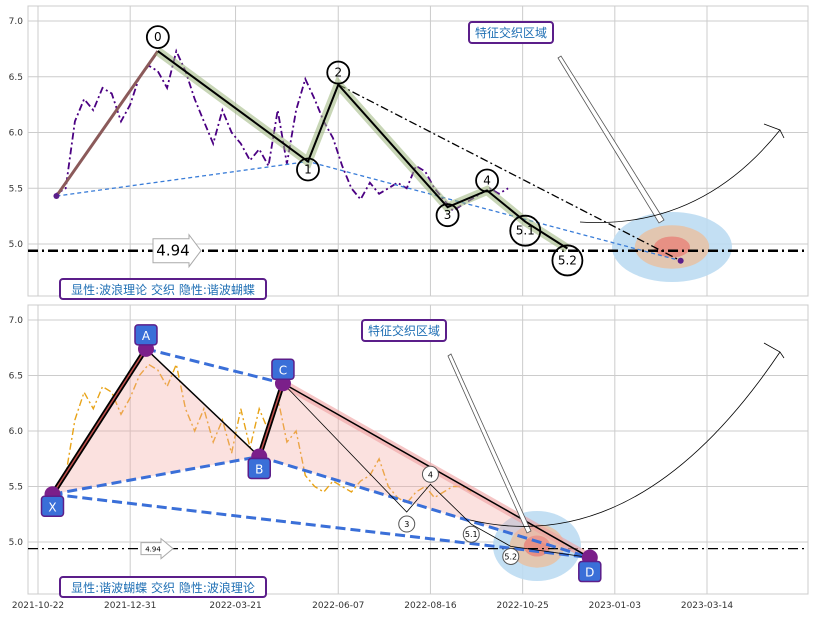 This screenshot has width=816, height=617. I want to click on caption: 显性:波浪理论 交织 隐性:谐波蝴蝶, so click(163, 289).